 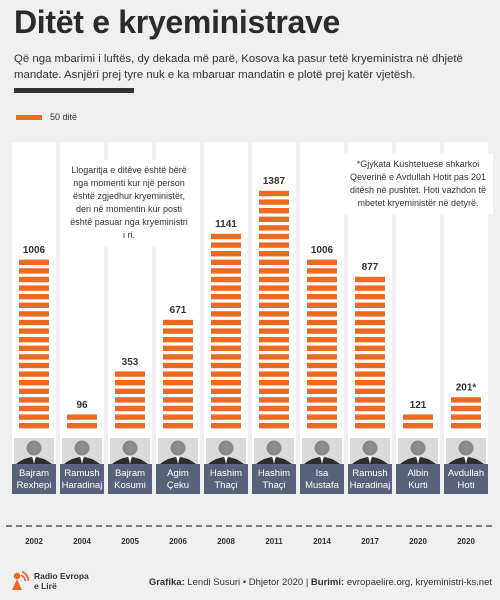 What do you see at coordinates (419, 582) in the screenshot?
I see `credits-source: evropaelire.org, kryeministri-ks.net` at bounding box center [419, 582].